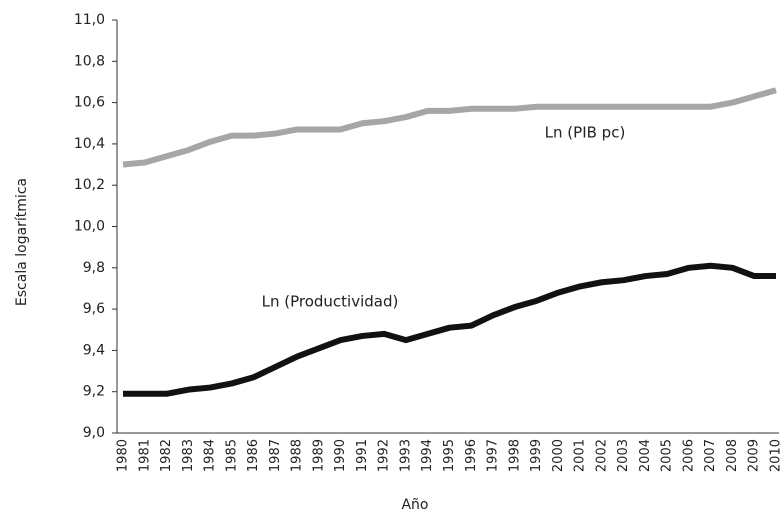 Image resolution: width=782 pixels, height=517 pixels. I want to click on y-tick-label: 10,2, so click(89, 185).